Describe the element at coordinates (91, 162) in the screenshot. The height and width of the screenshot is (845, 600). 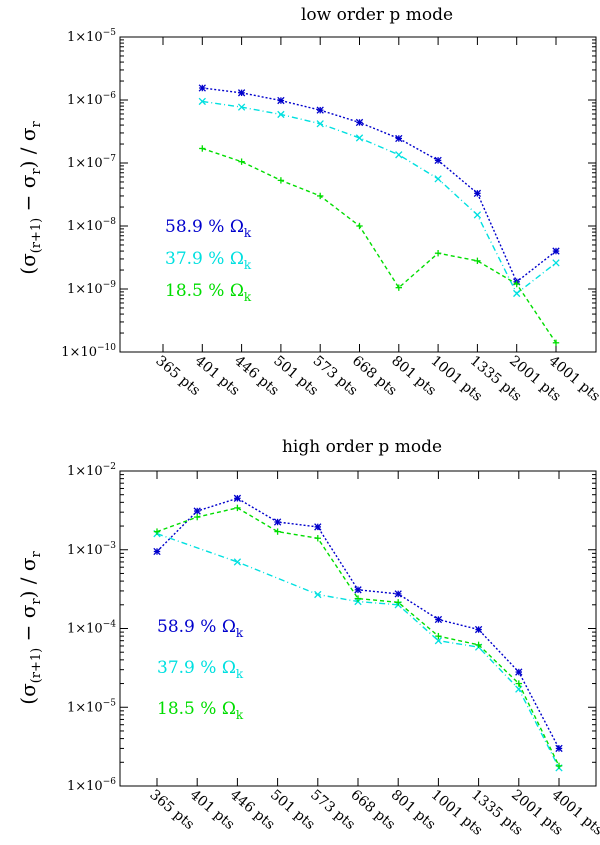
I see `y-tick-label: 1×10⁻⁷` at that location.